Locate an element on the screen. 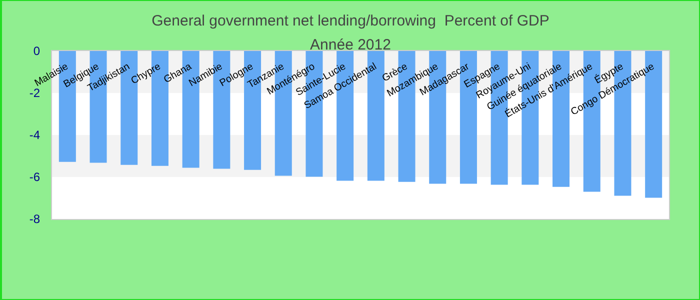 Image resolution: width=700 pixels, height=300 pixels. y-tick-label: 0 is located at coordinates (36, 51).